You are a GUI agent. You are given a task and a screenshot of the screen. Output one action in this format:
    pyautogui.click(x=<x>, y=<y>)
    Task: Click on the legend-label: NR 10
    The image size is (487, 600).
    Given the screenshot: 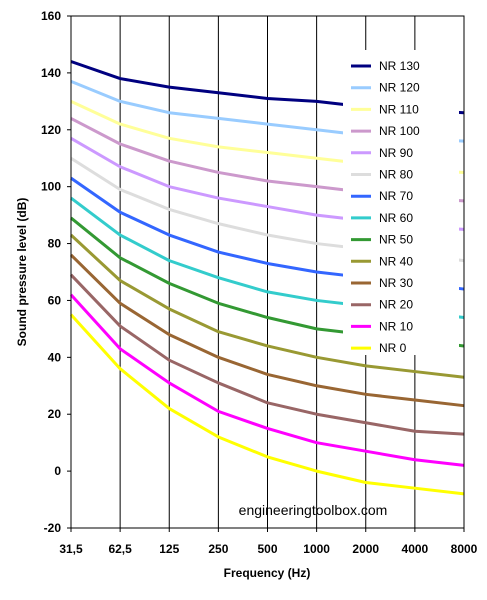 What is the action you would take?
    pyautogui.click(x=396, y=326)
    